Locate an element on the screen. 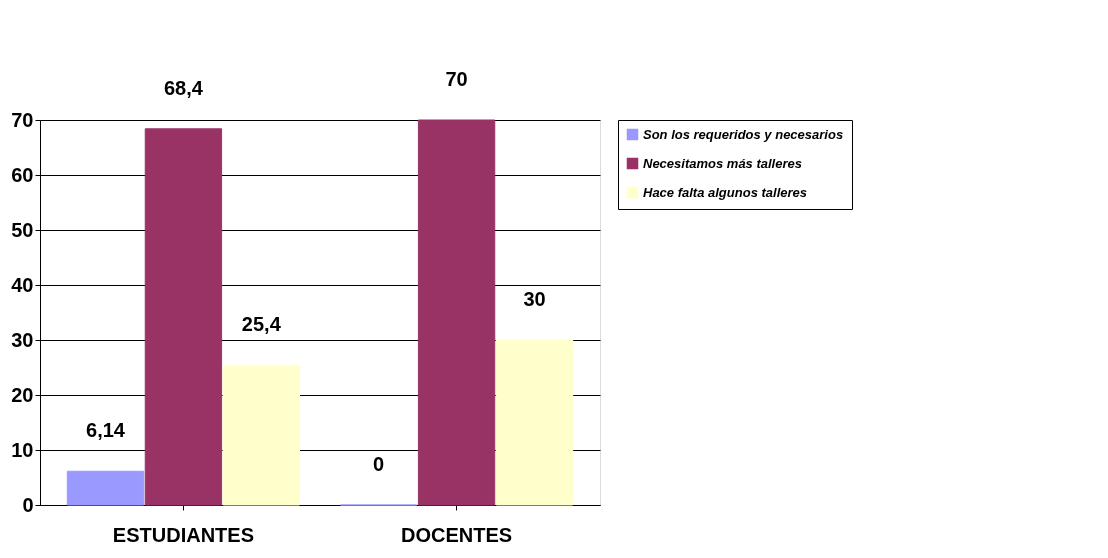 The height and width of the screenshot is (558, 1108). legend-label: Son los requeridos y necesarios is located at coordinates (743, 134).